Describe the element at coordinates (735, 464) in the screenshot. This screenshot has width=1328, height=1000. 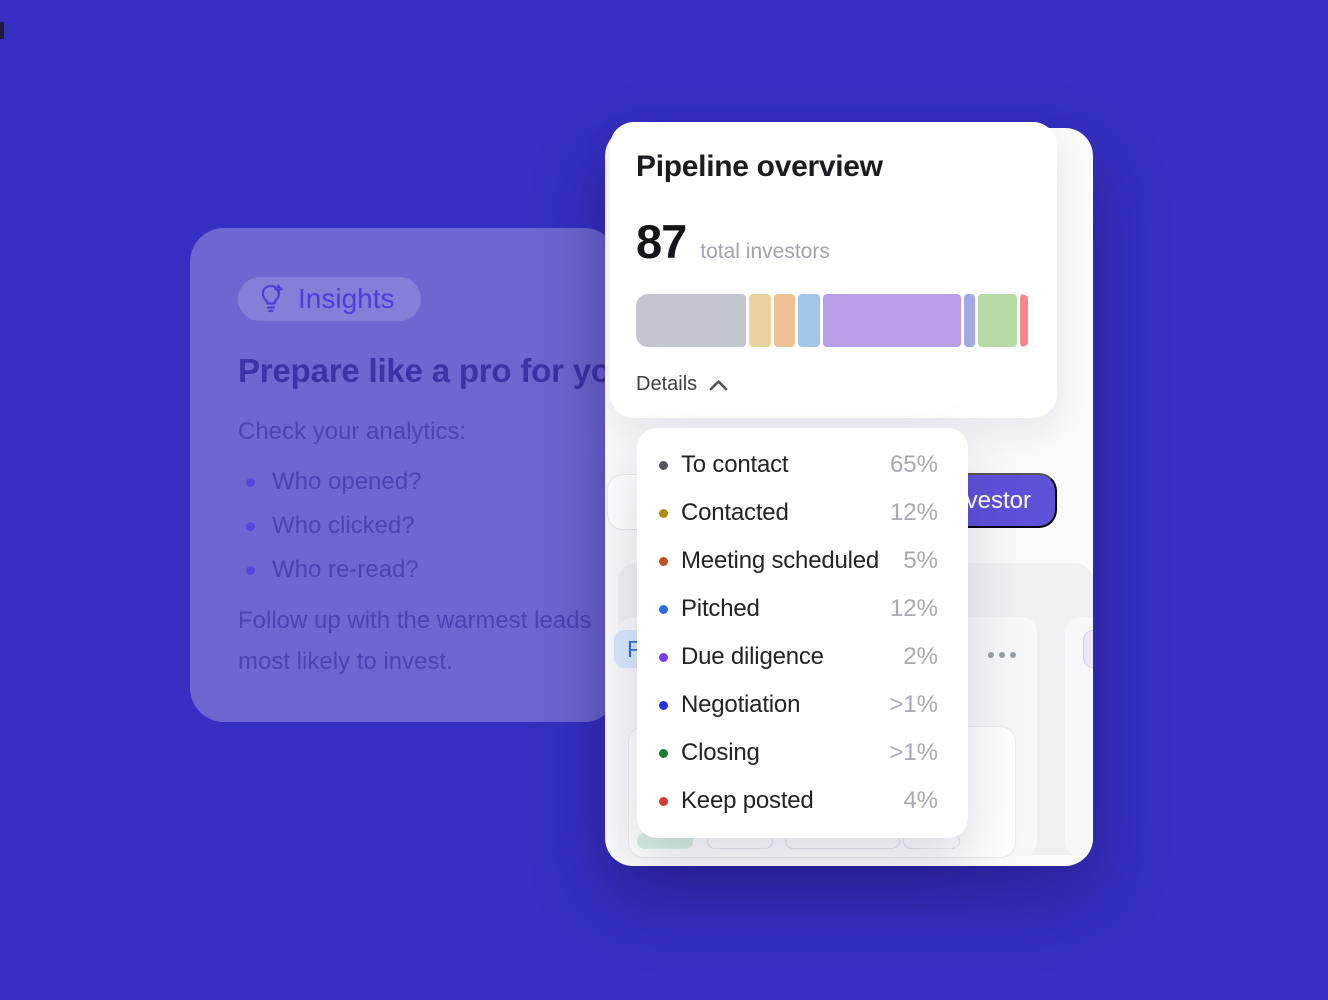
I see `legend-label: To contact` at that location.